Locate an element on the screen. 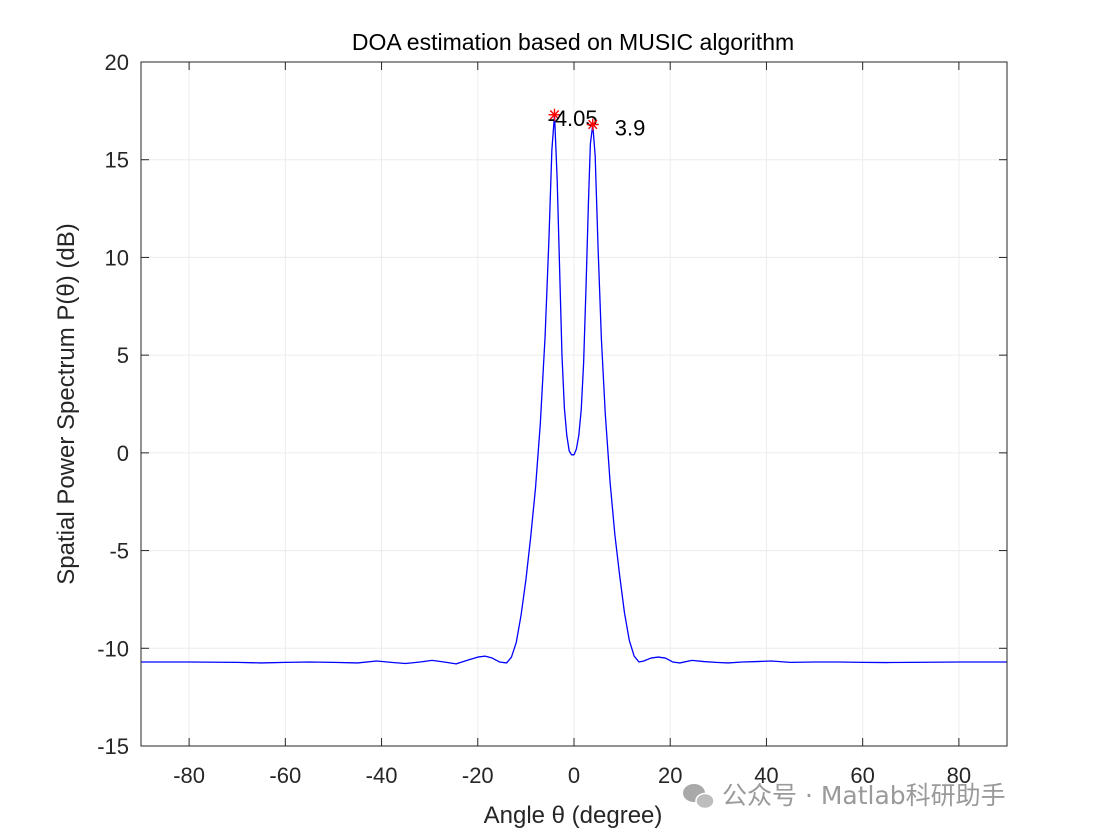 This screenshot has height=837, width=1108. x-tick-label: 40 is located at coordinates (766, 775).